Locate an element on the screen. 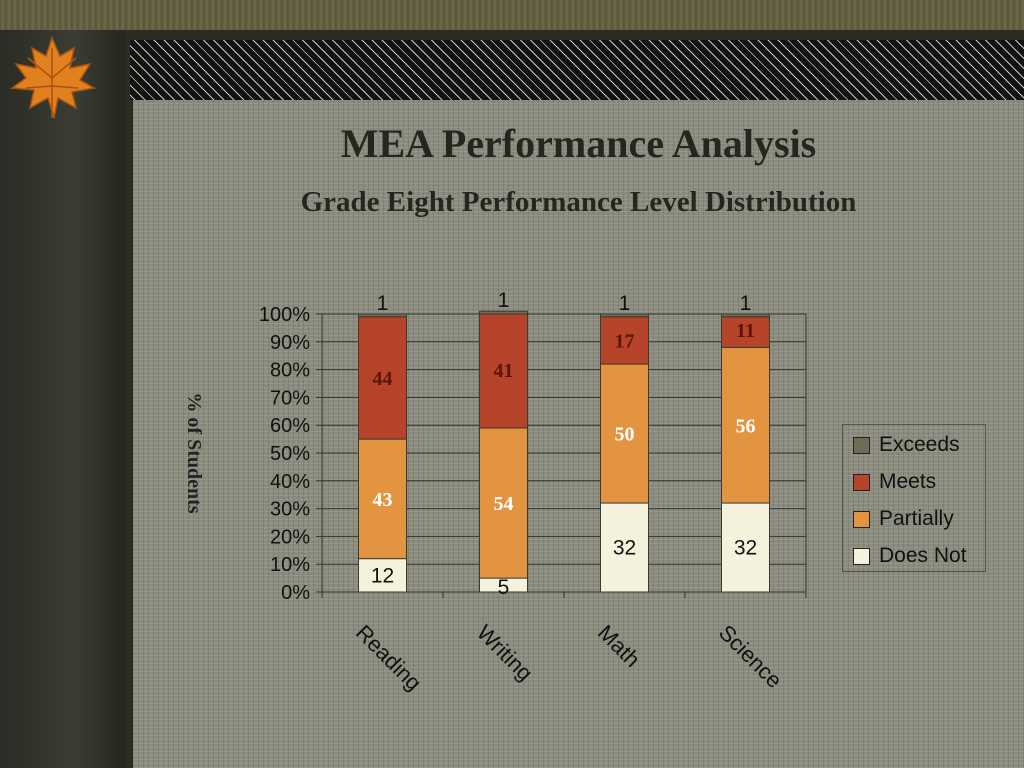 The height and width of the screenshot is (768, 1024). legend-swatch-does-not is located at coordinates (861, 556).